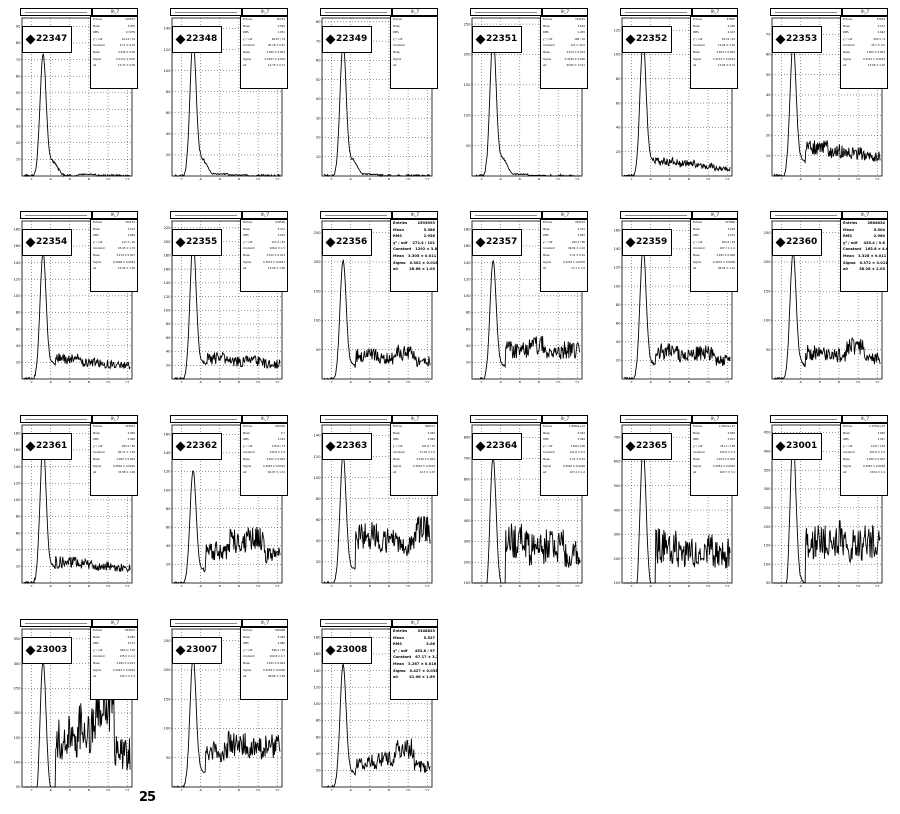 This screenshot has height=814, width=900. Describe the element at coordinates (114, 651) in the screenshot. I see `stats-row: χ² / ndf 918.0 / 105` at that location.